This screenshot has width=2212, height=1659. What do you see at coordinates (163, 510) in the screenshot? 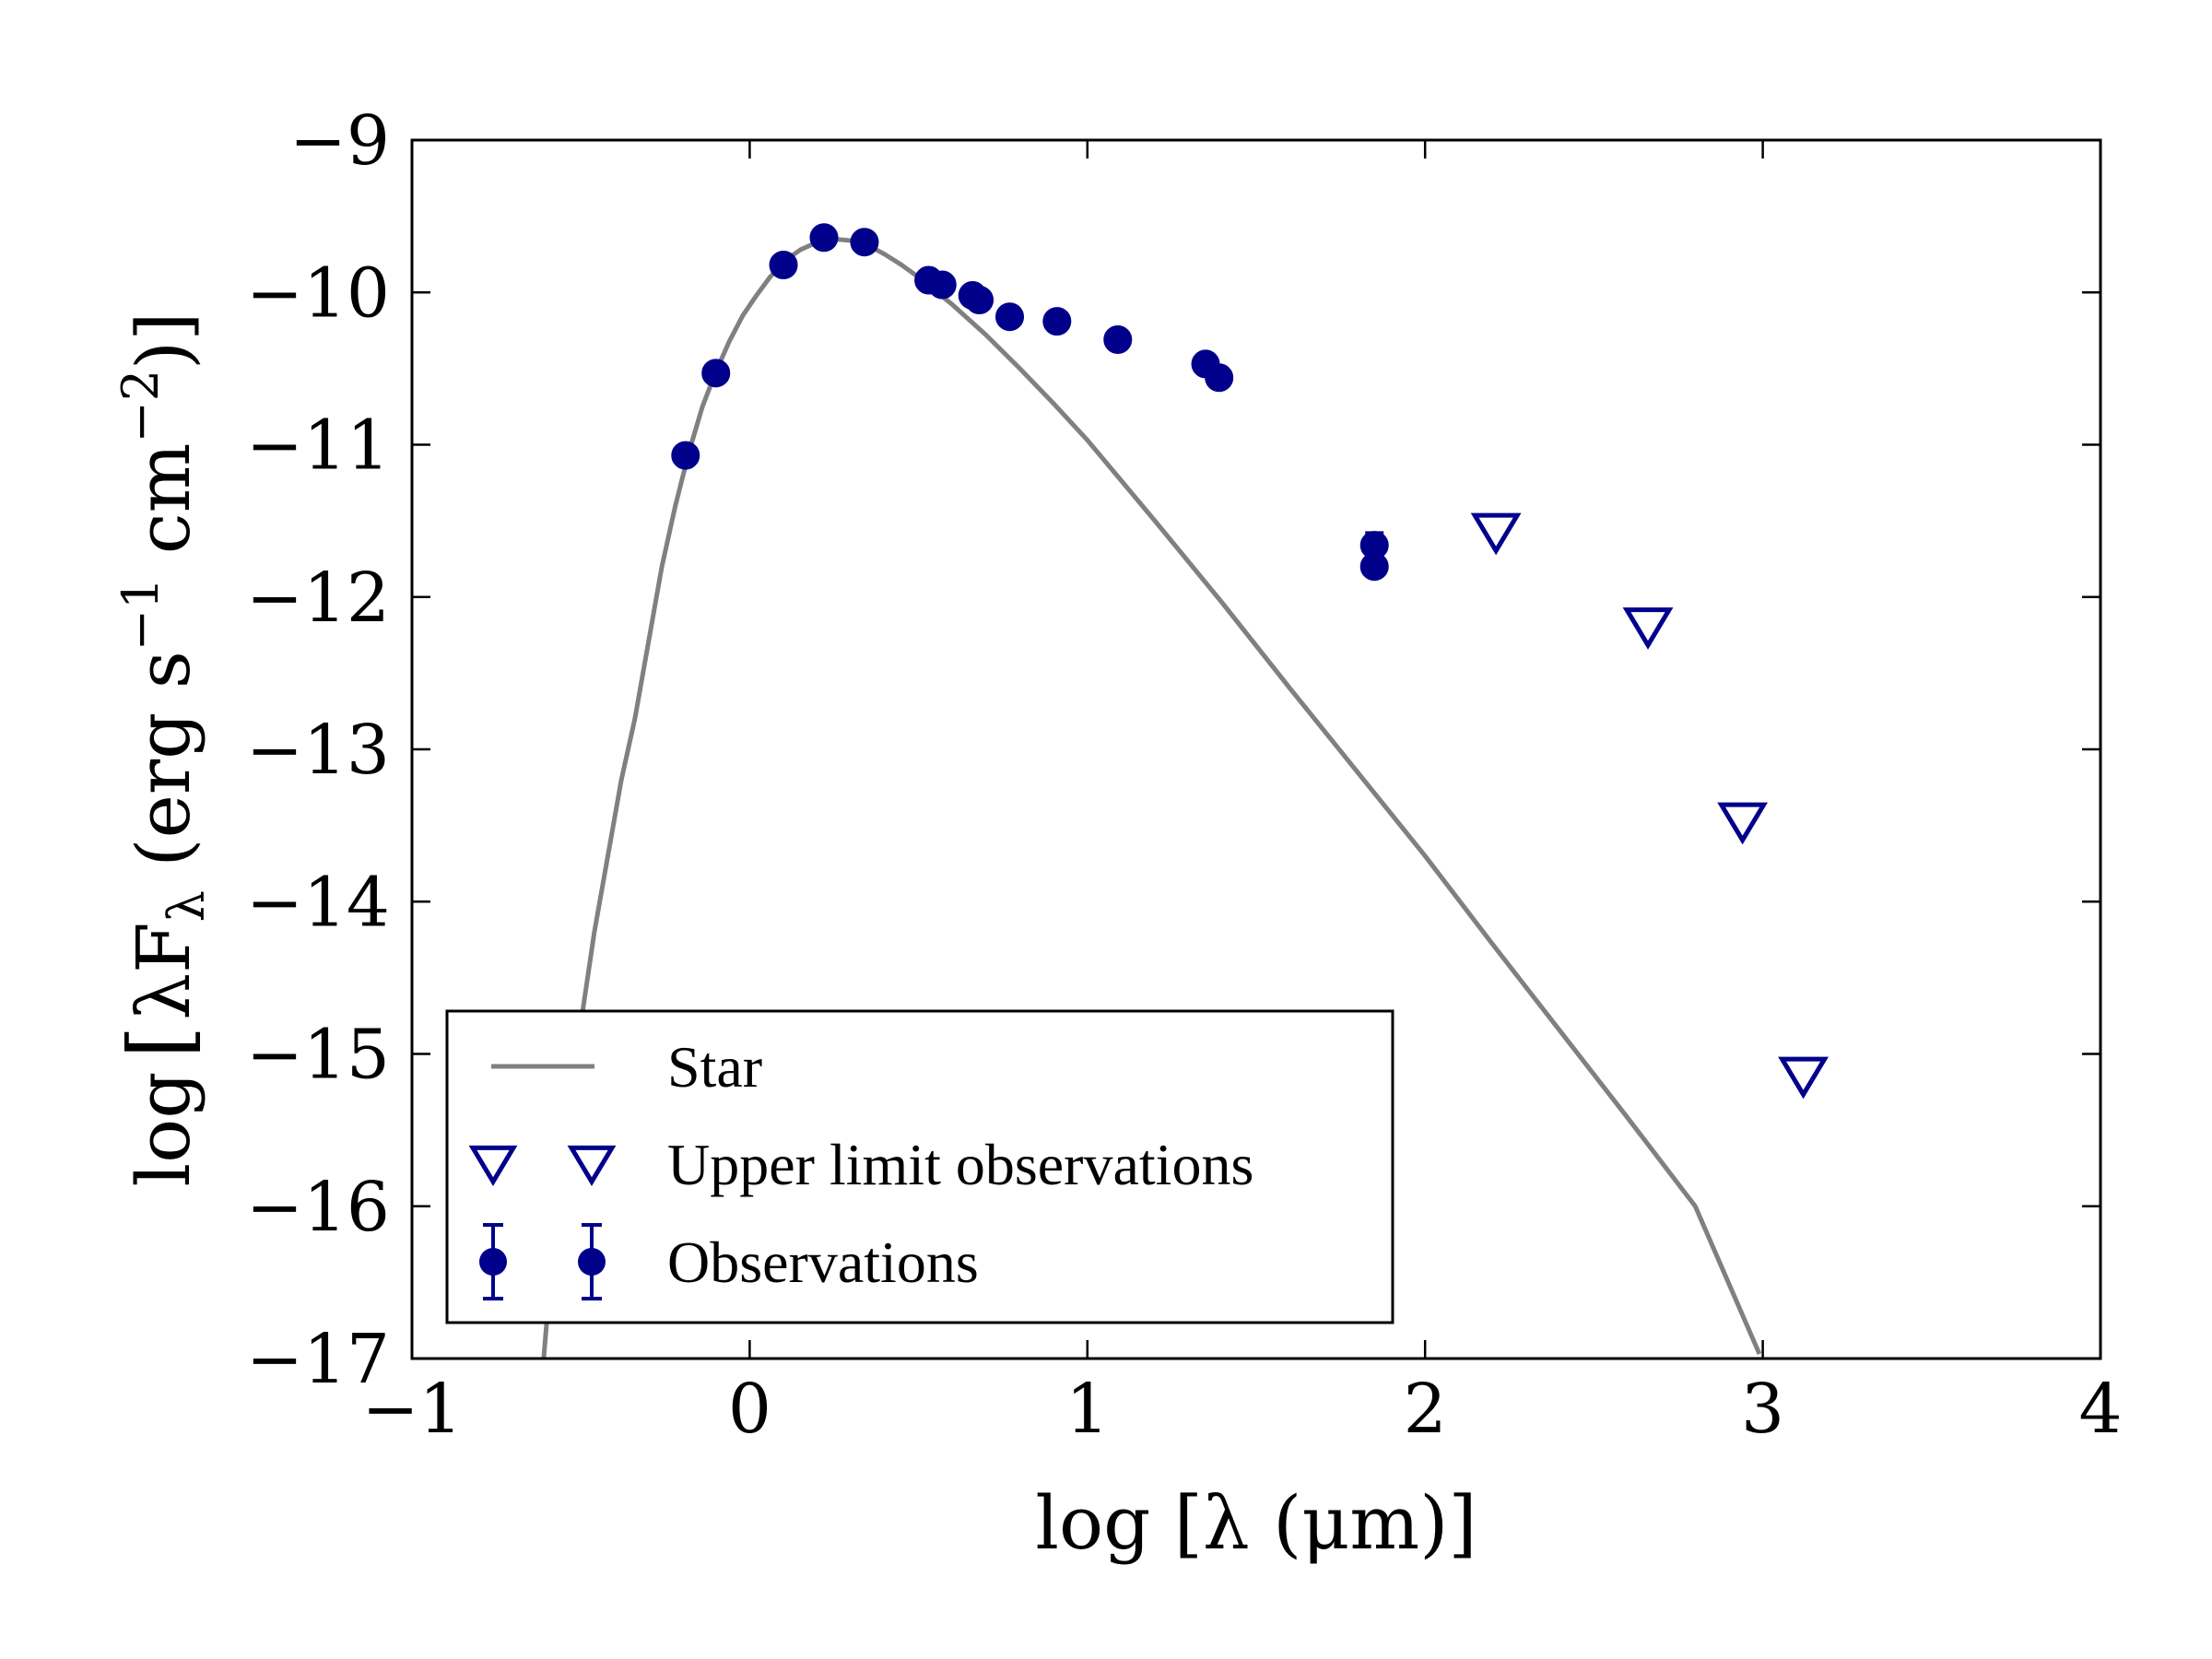
I see `y-label-cm: cm` at bounding box center [163, 510].